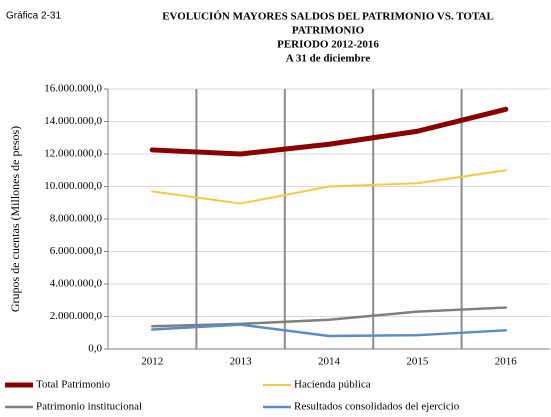 The height and width of the screenshot is (417, 551). What do you see at coordinates (152, 362) in the screenshot?
I see `x-tick-label: 2012` at bounding box center [152, 362].